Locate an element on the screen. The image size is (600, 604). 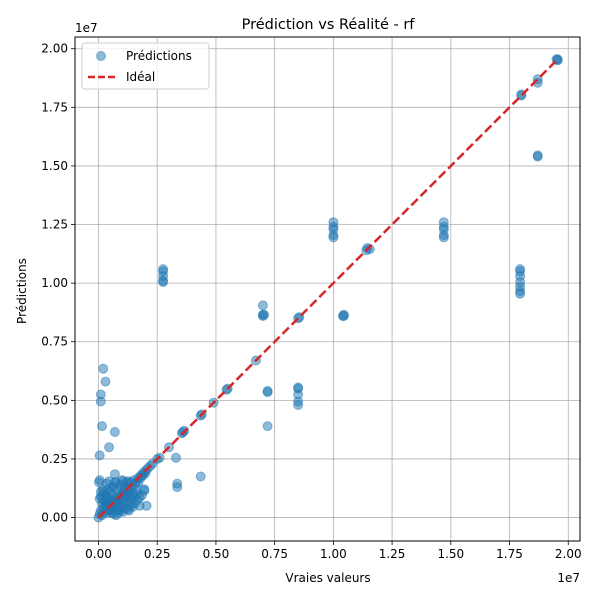
chart-title: Prédiction vs Réalité - rf is located at coordinates (329, 25).